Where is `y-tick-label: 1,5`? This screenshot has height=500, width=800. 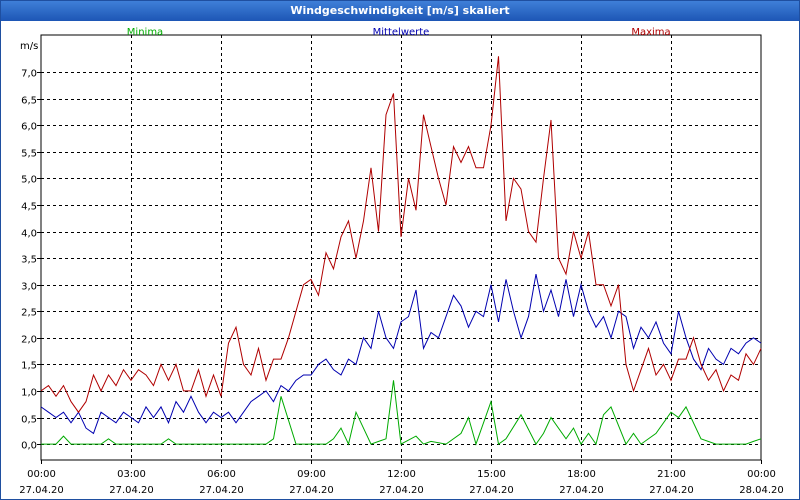 y-tick-label: 1,5 is located at coordinates (29, 366).